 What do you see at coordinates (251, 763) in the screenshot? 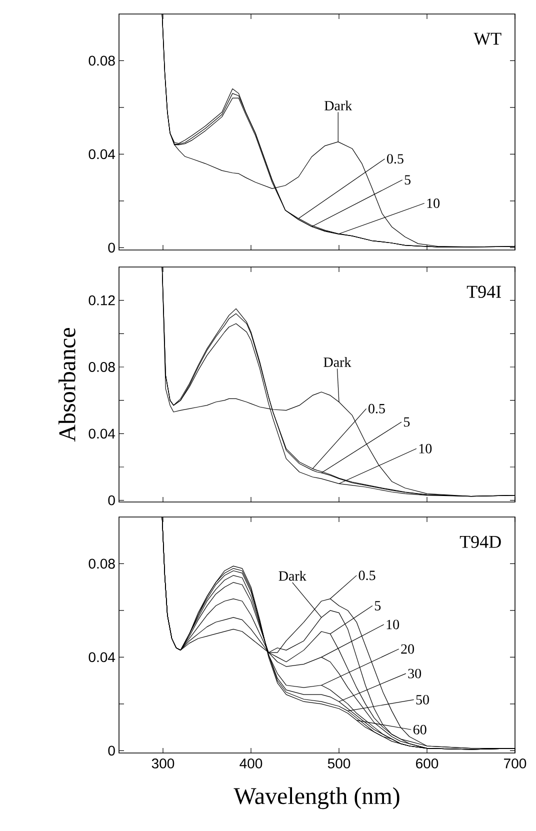
I see `x-tick-label: 400` at bounding box center [251, 763].